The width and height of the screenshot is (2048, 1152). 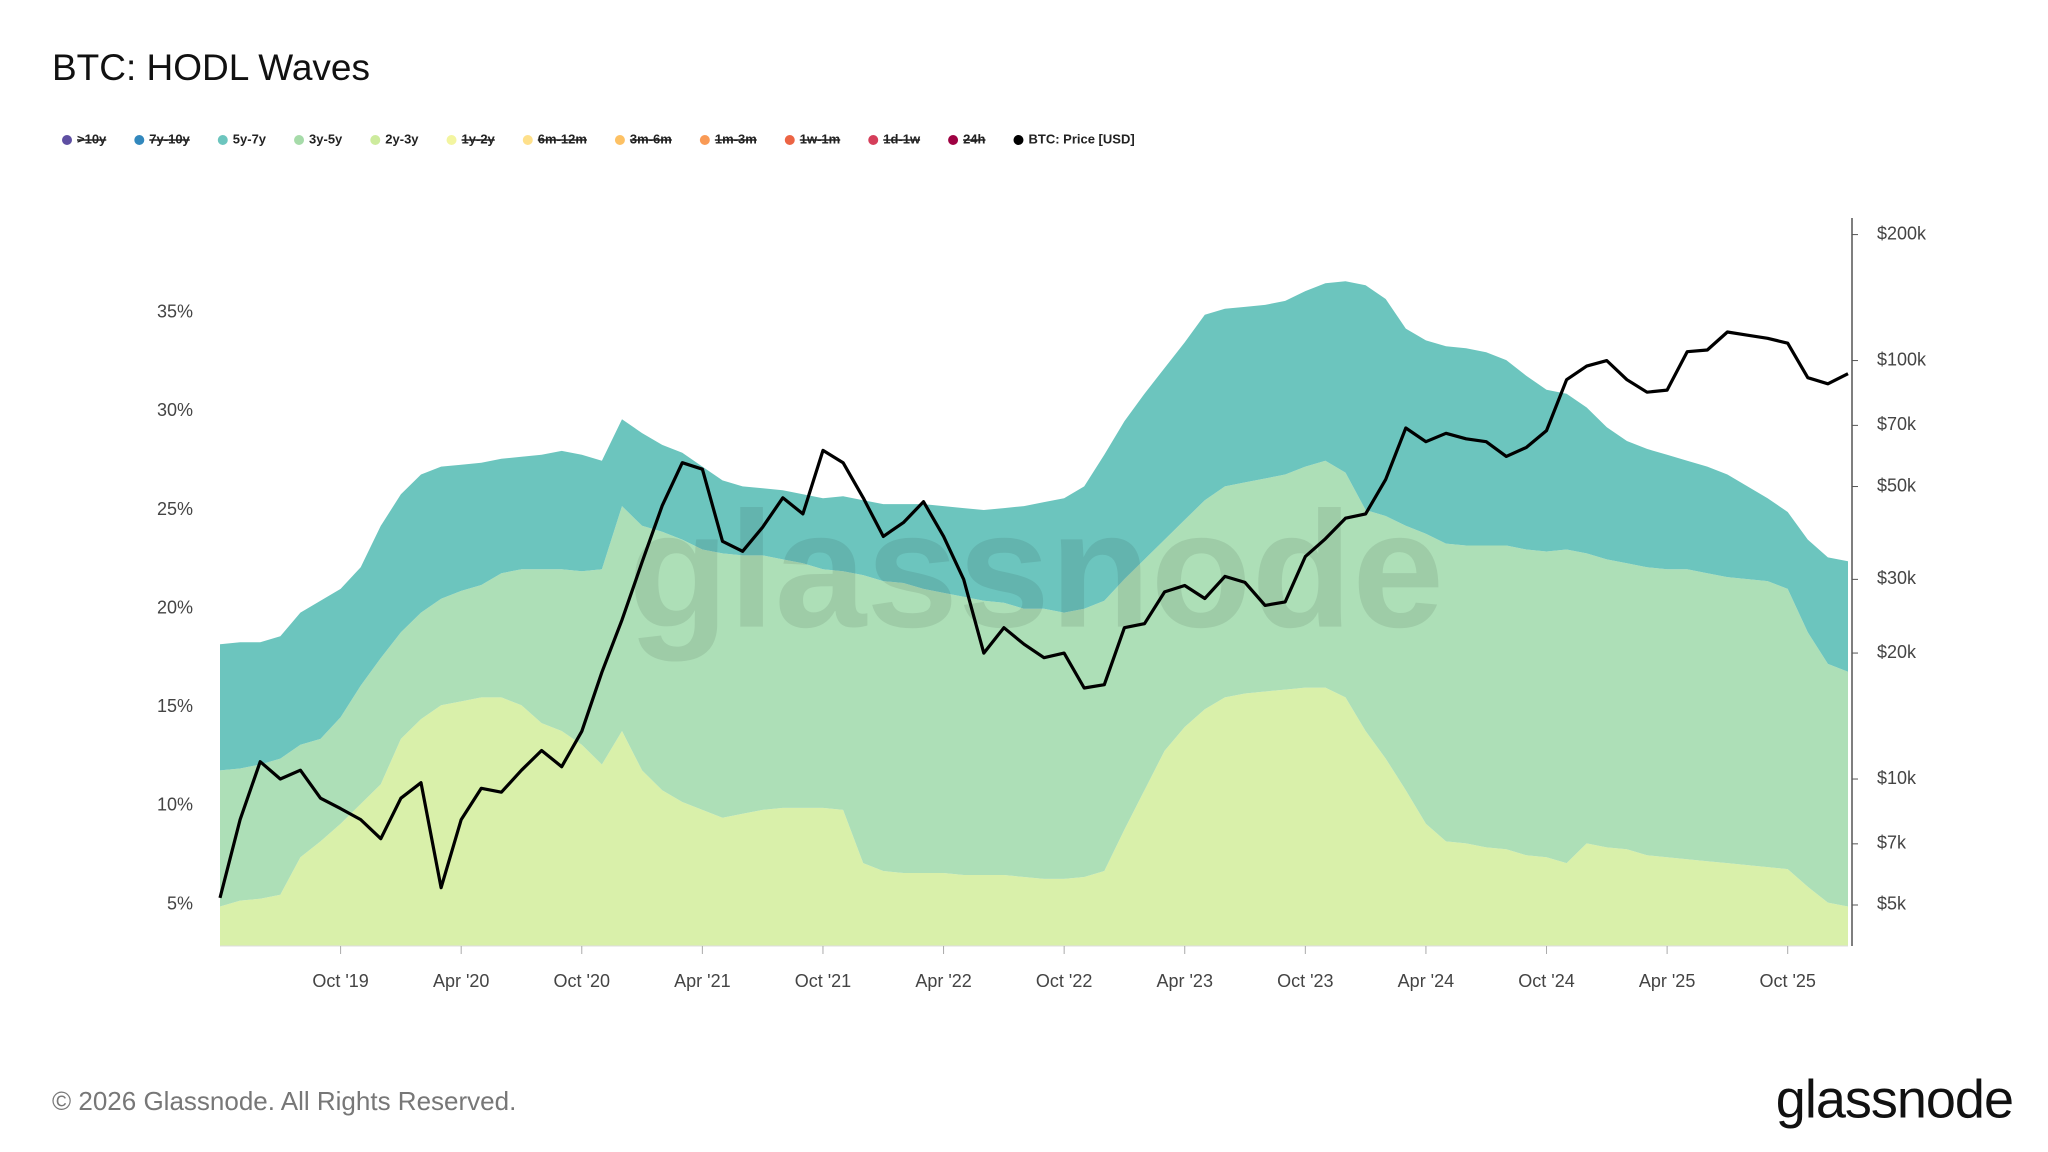 I want to click on legend-item: 6m-12m, so click(x=554, y=138).